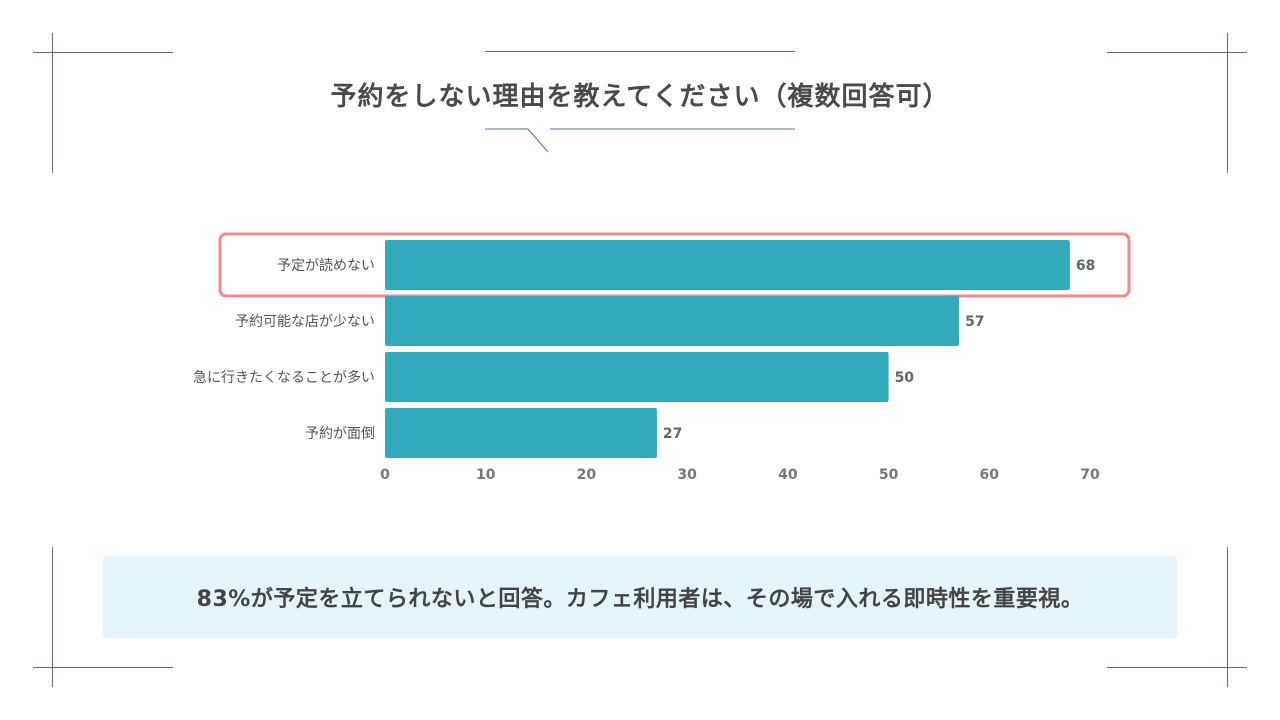 The image size is (1280, 720). What do you see at coordinates (974, 322) in the screenshot?
I see `data-label-1: 57` at bounding box center [974, 322].